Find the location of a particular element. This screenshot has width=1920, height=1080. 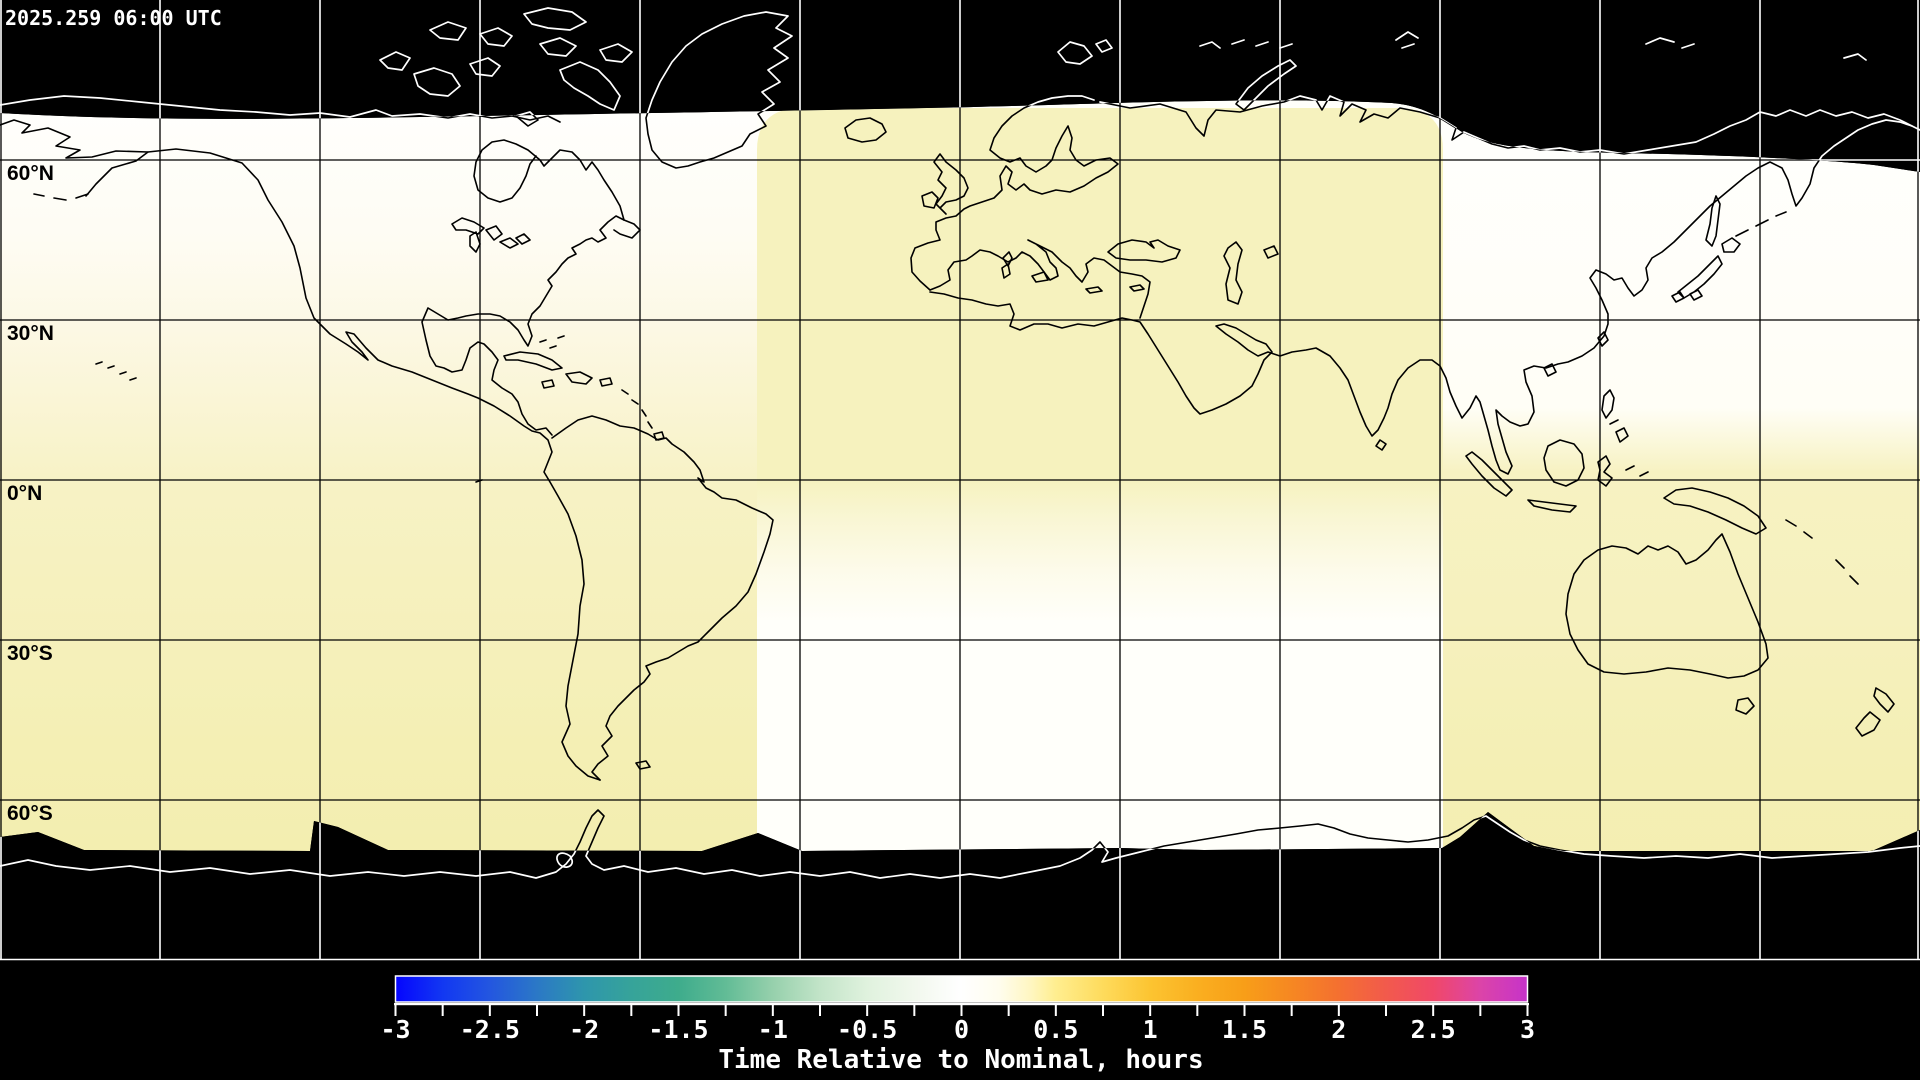

colorbar-tick-label: -2.5 is located at coordinates (490, 1029).